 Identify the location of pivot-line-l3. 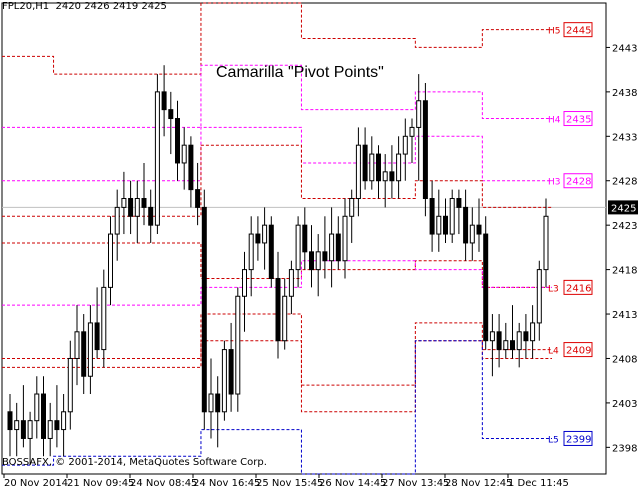
(277, 265).